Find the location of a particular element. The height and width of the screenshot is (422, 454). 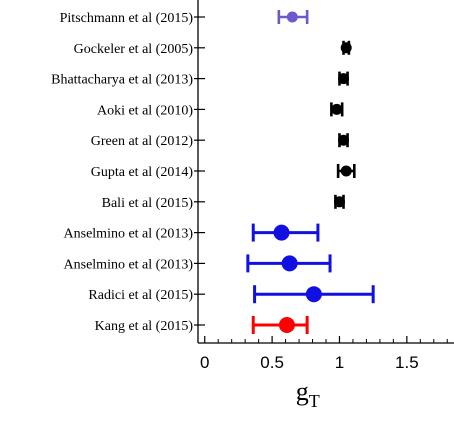

row-label: Gockeler et al (2005) is located at coordinates (134, 49).